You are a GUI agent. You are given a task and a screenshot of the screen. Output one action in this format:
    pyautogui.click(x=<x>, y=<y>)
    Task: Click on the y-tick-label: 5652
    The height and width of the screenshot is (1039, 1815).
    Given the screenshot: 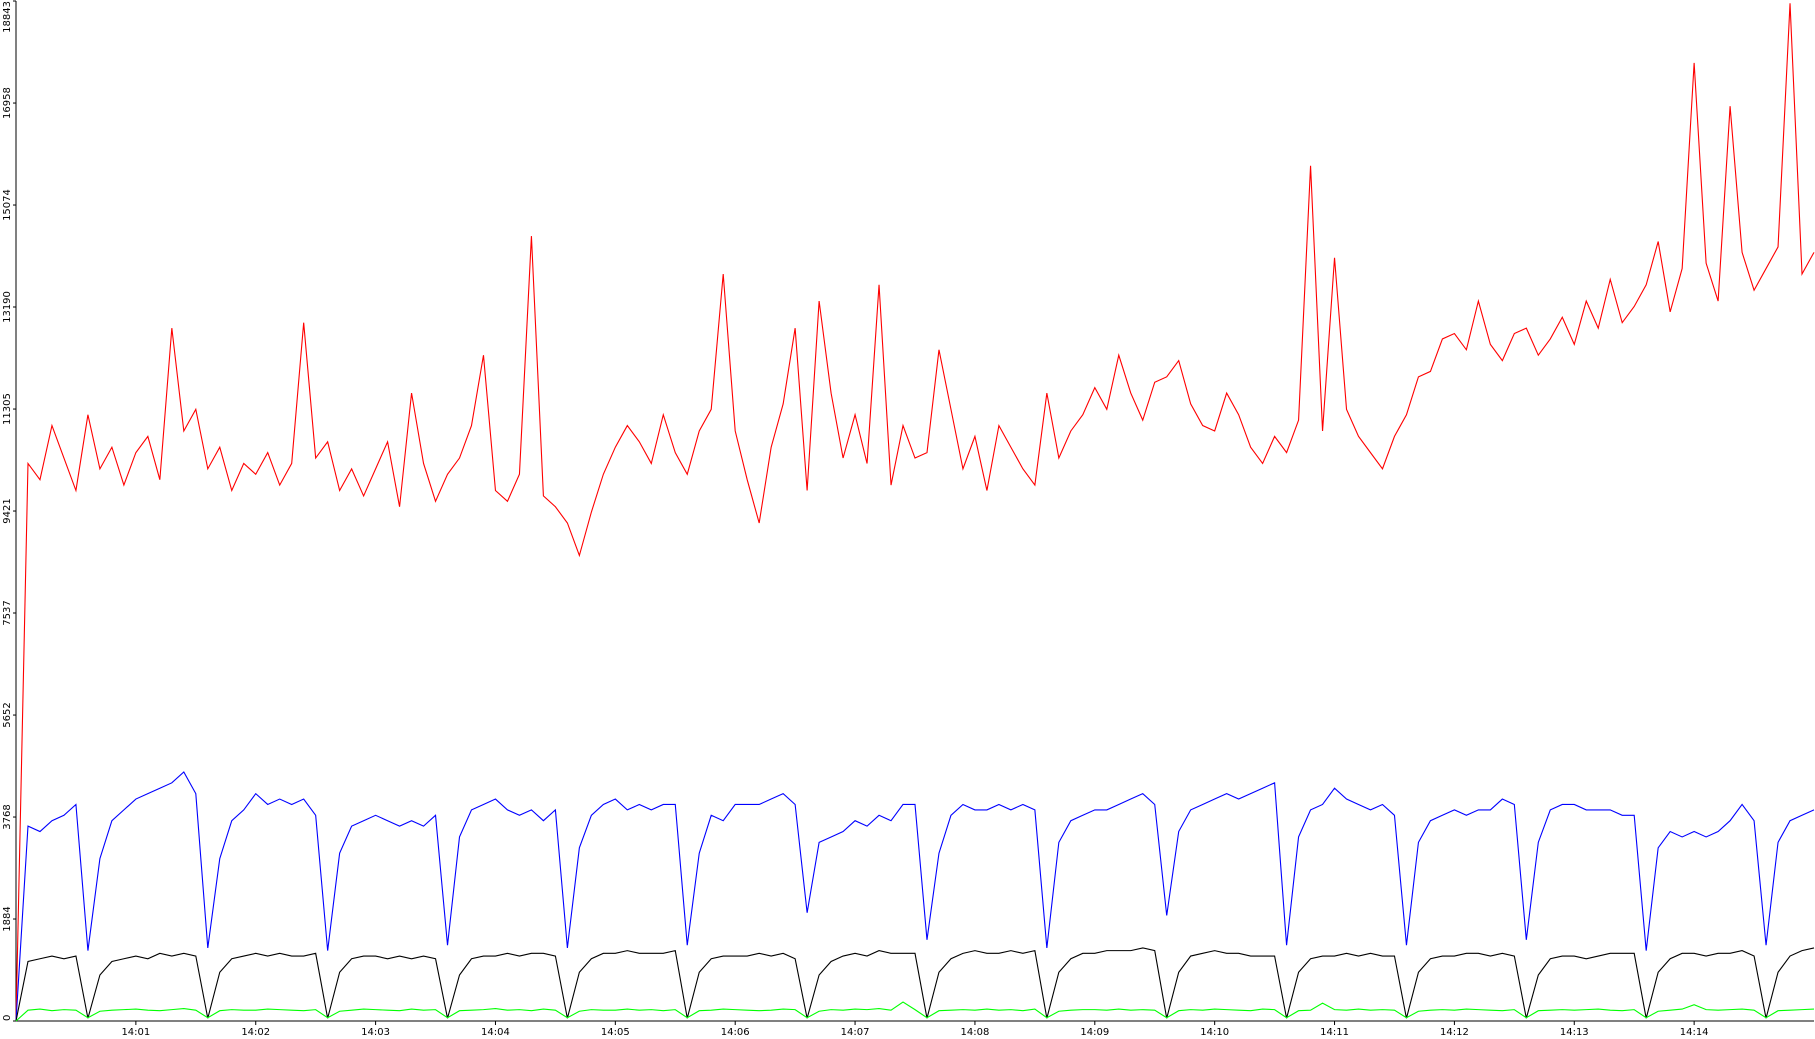 What is the action you would take?
    pyautogui.click(x=7, y=714)
    